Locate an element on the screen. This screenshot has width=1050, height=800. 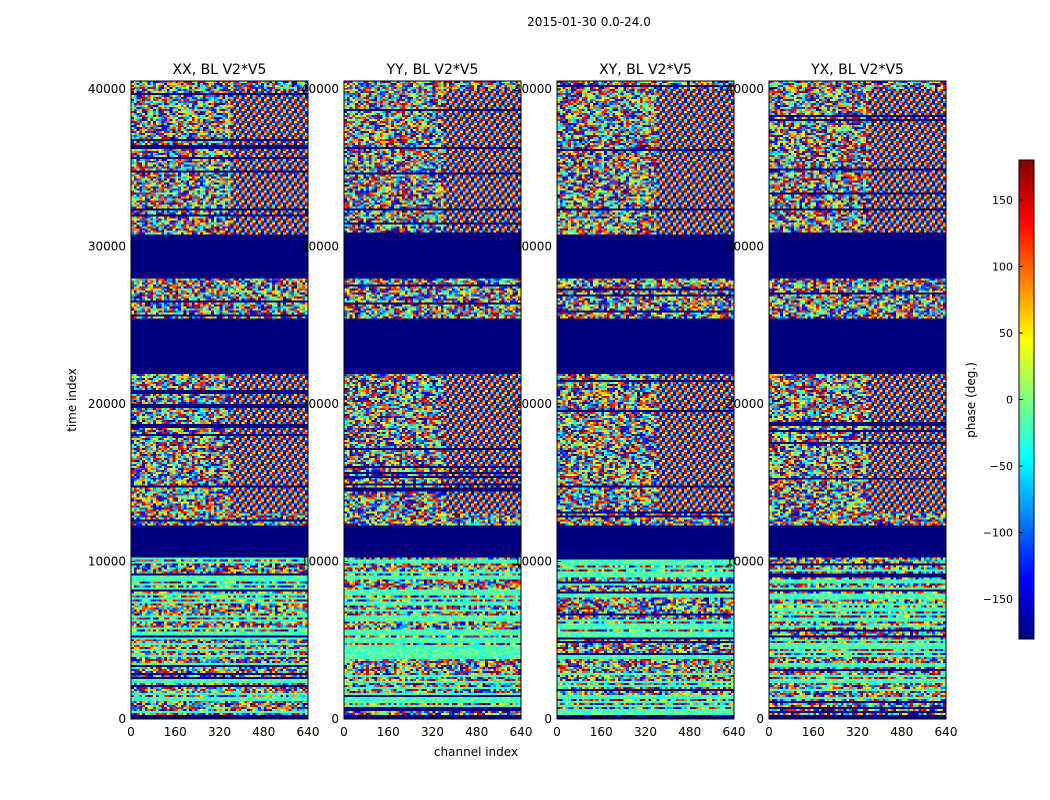
panel-title: YX, BL V2*V5 is located at coordinates (857, 70).